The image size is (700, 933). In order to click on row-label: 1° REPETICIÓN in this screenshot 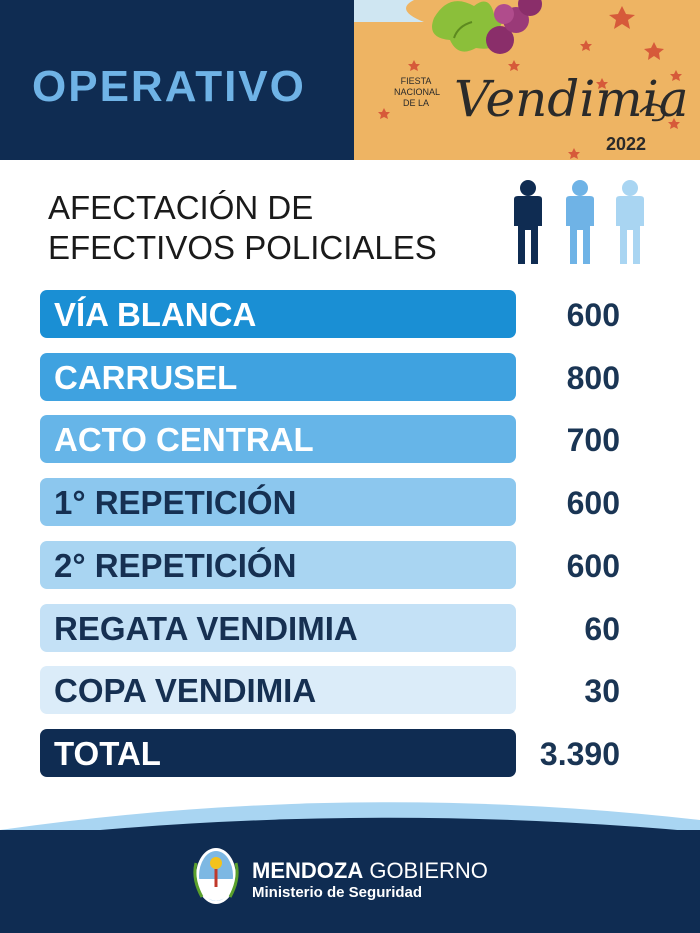, I will do `click(175, 502)`.